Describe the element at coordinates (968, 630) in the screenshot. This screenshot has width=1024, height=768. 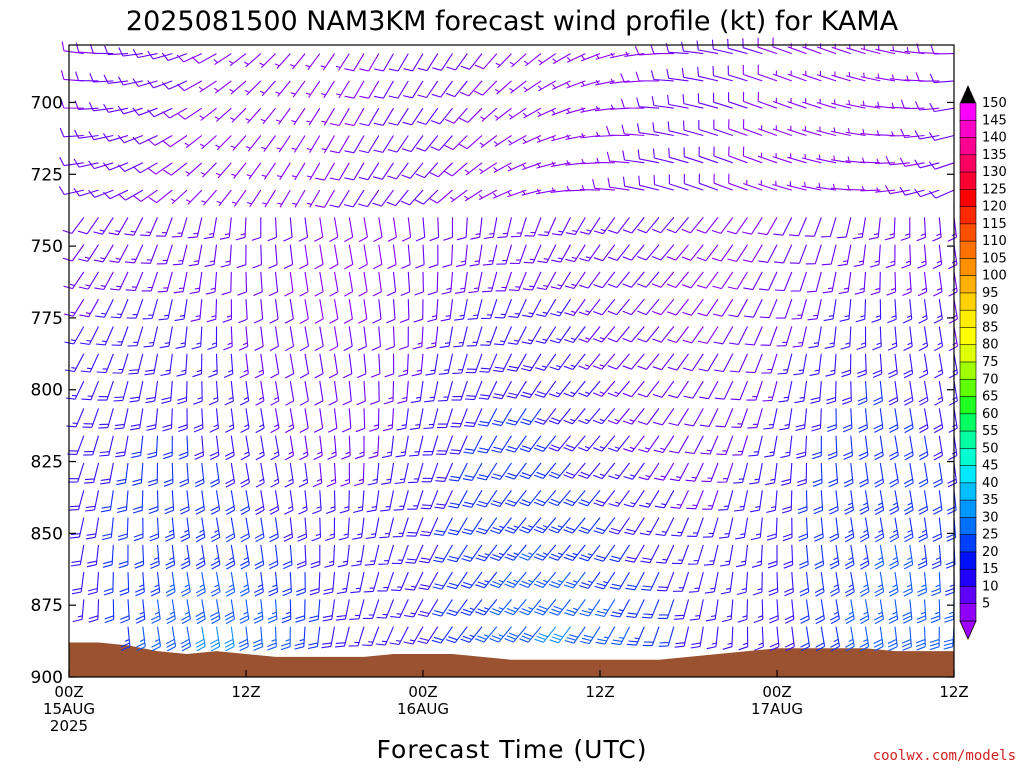
I see `colorbar-bottom-arrow` at that location.